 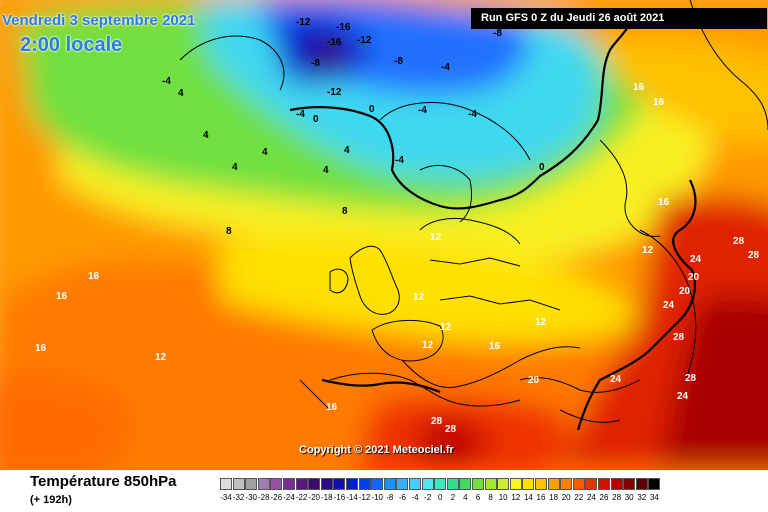 What do you see at coordinates (453, 497) in the screenshot?
I see `legend-value: 2` at bounding box center [453, 497].